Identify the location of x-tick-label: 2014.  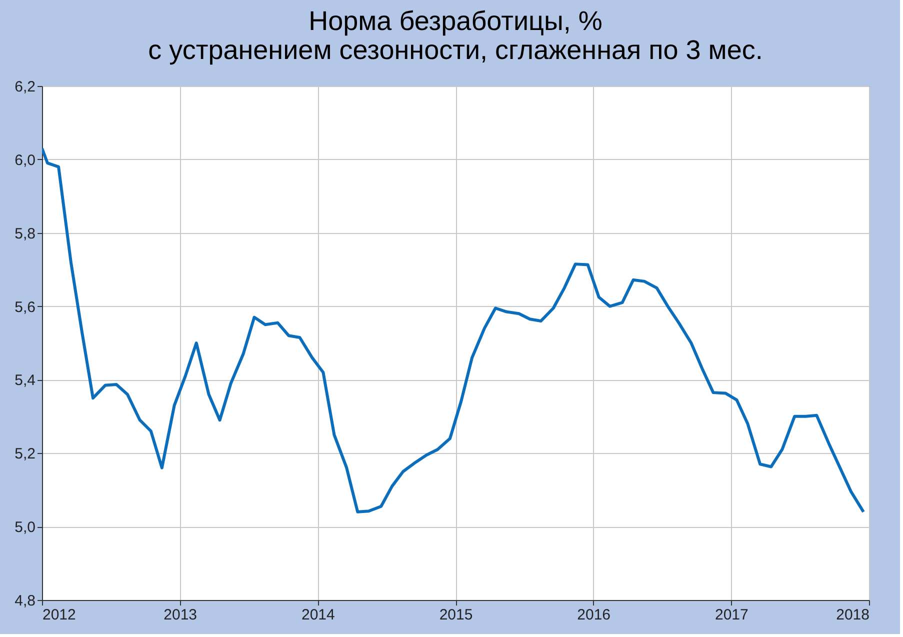
(318, 615).